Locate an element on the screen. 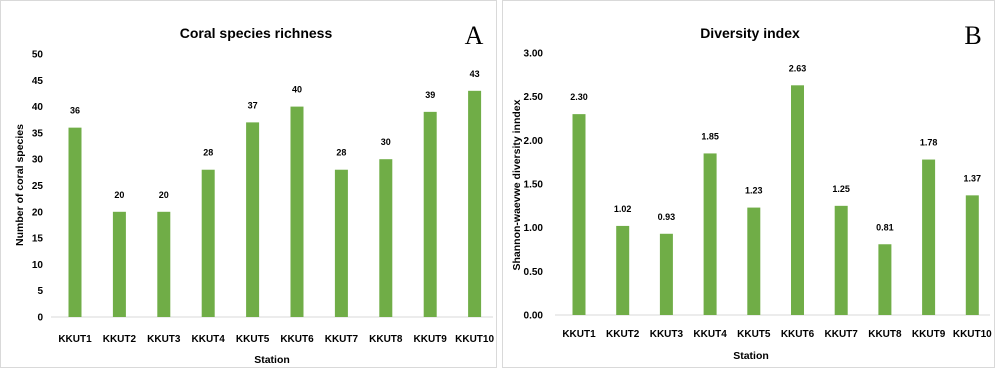 This screenshot has width=995, height=369. chart-b-y-tick-label: 1.50 is located at coordinates (534, 185).